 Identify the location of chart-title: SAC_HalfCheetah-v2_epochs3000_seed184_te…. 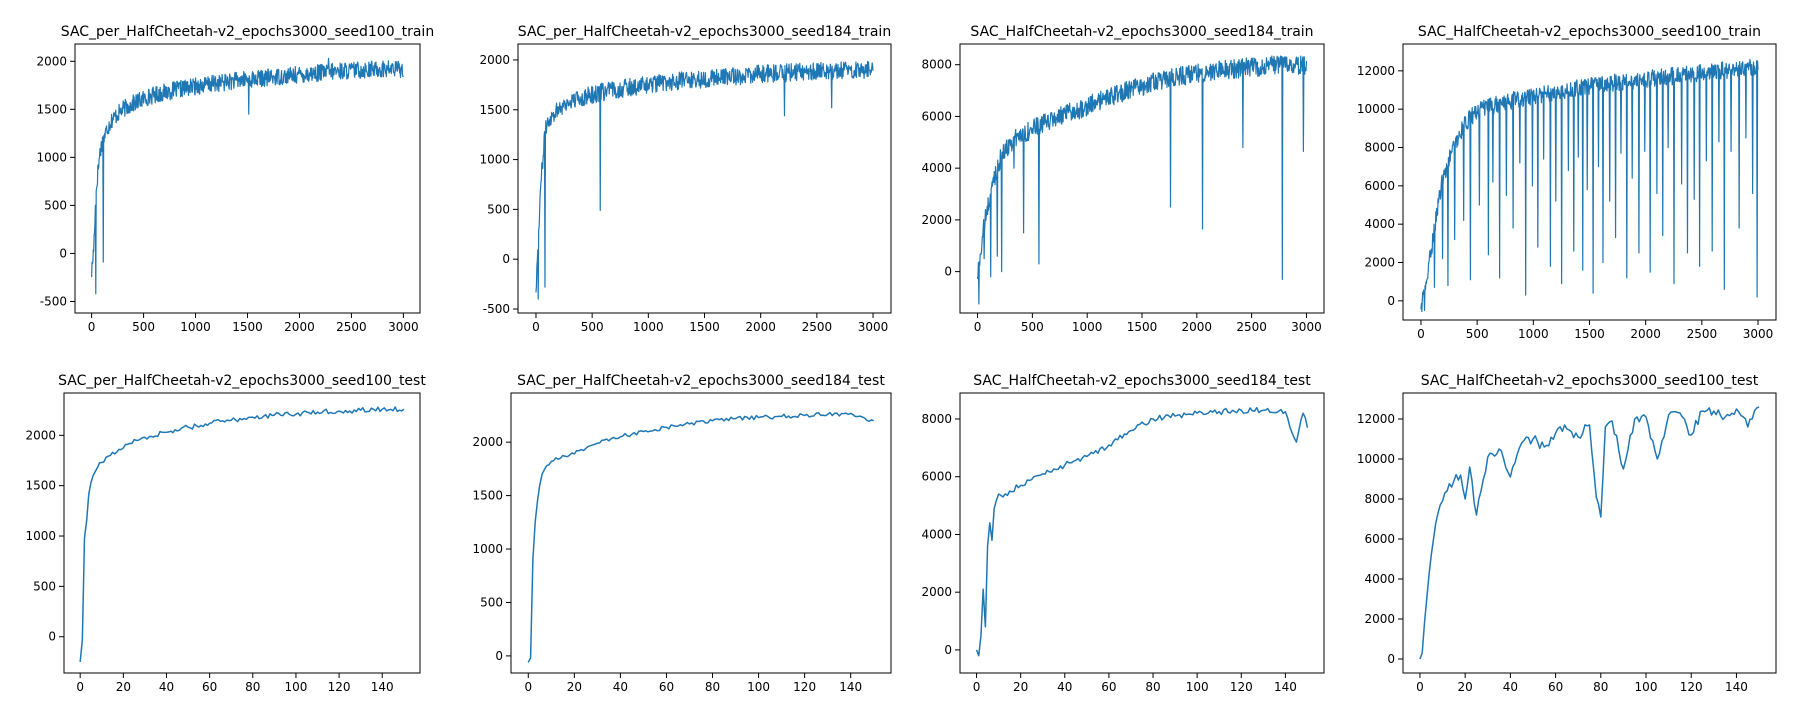
(1142, 381).